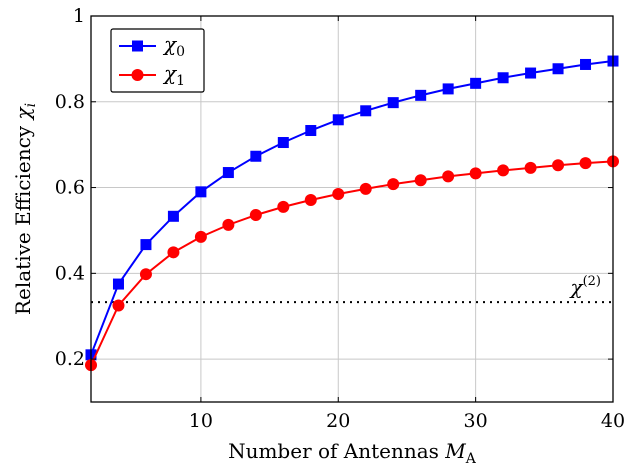 The image size is (629, 468). What do you see at coordinates (70, 273) in the screenshot?
I see `y-tick-label: 0.4` at bounding box center [70, 273].